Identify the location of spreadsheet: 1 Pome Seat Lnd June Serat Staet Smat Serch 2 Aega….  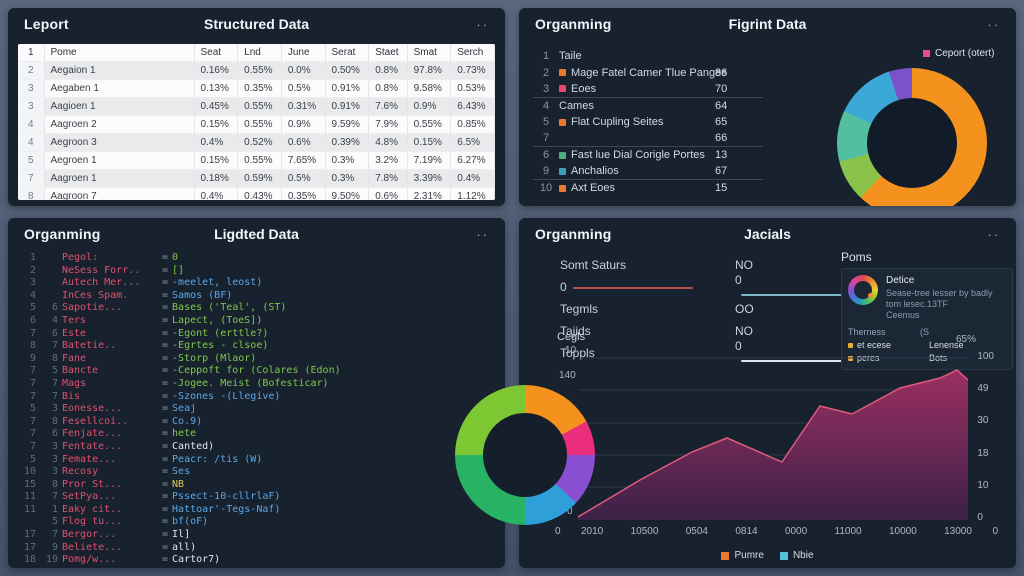
(256, 122).